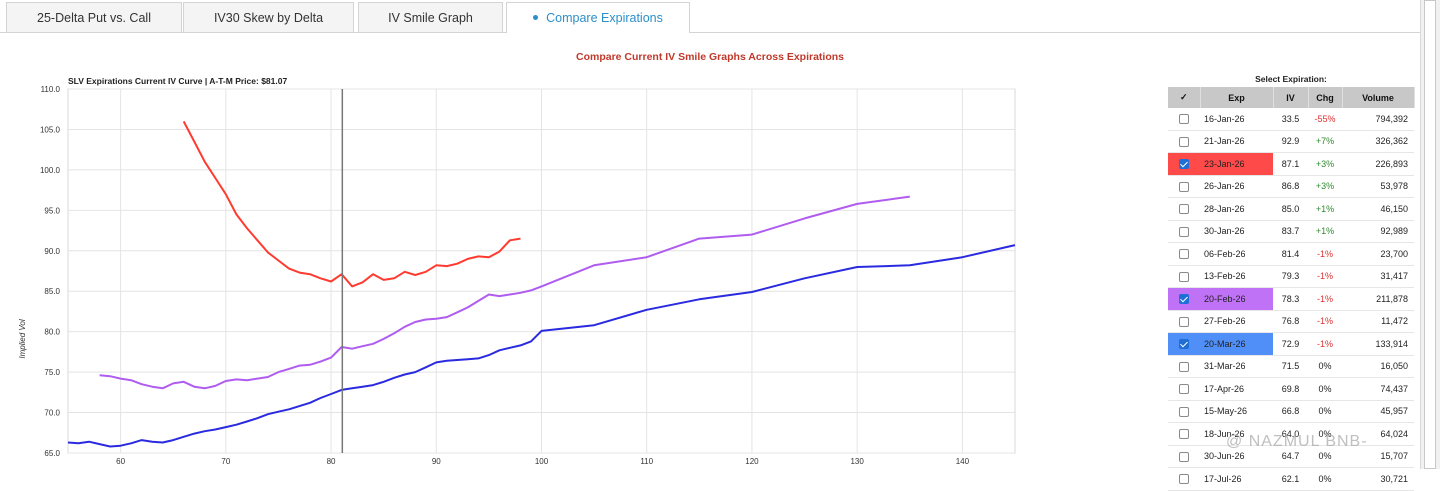  I want to click on x-tick-label: 60, so click(120, 461).